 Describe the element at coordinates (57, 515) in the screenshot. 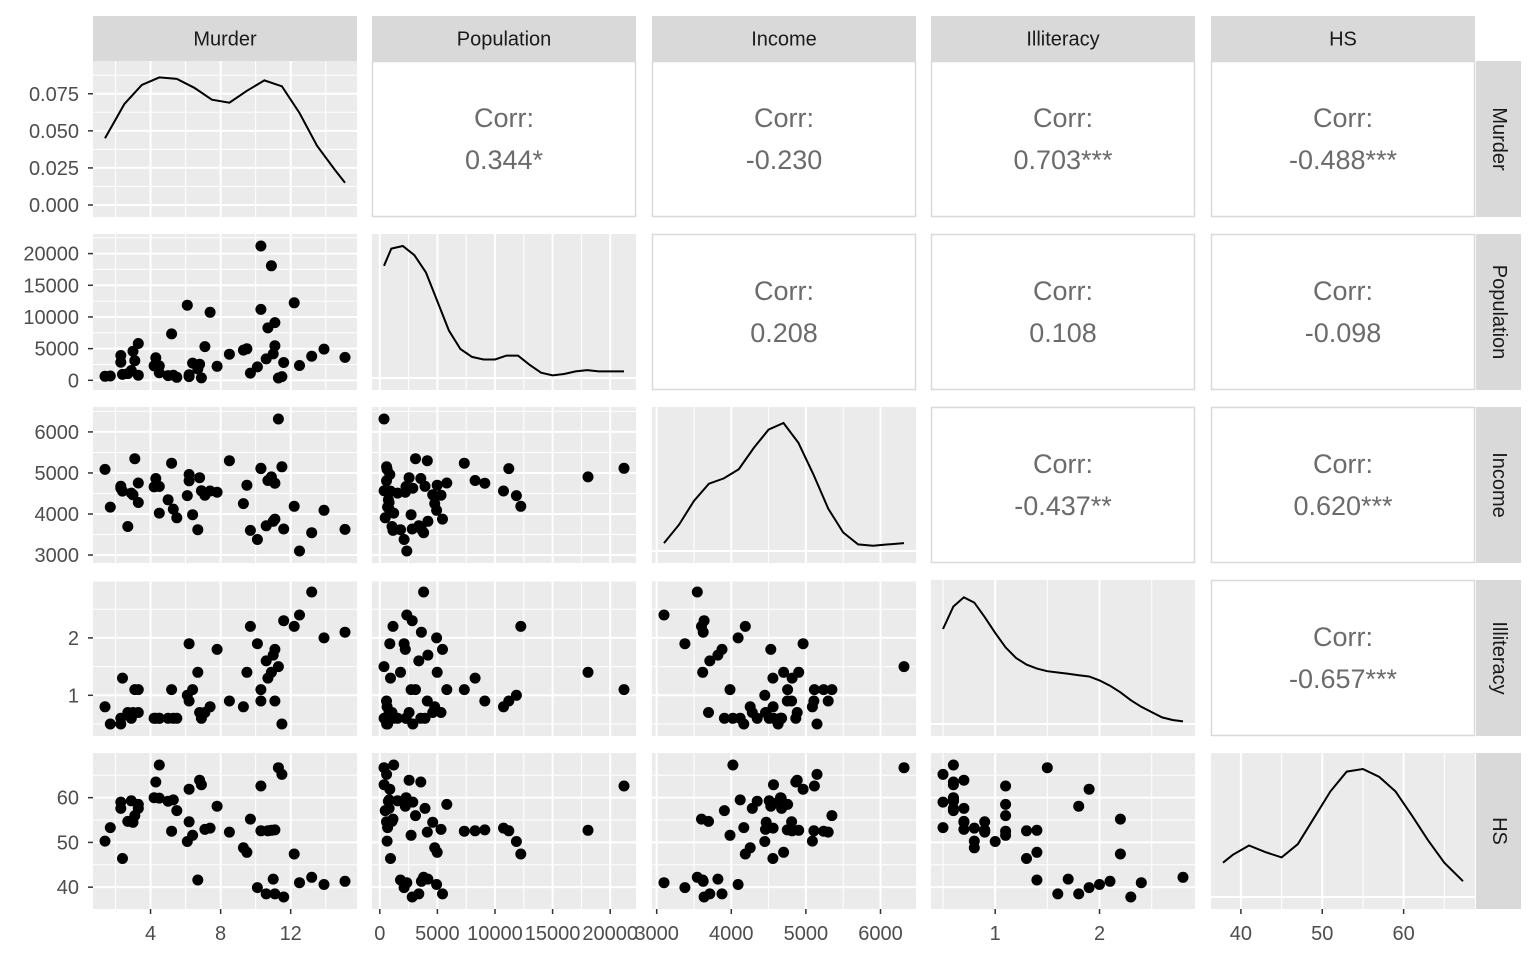

I see `y-tick-label: 4000` at that location.